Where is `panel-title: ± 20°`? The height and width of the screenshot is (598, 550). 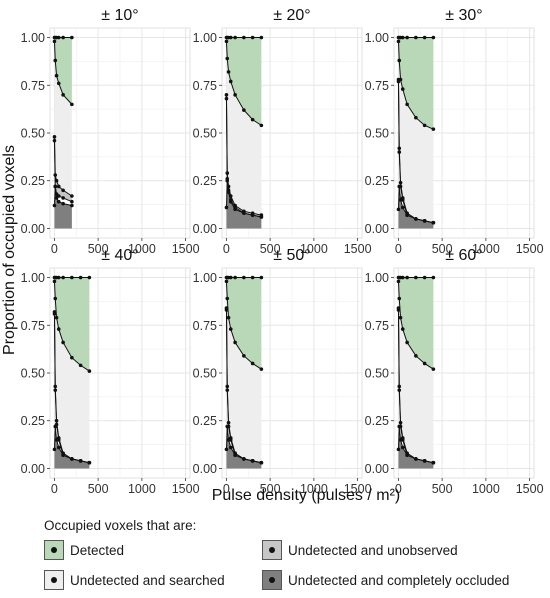
panel-title: ± 20° is located at coordinates (291, 15).